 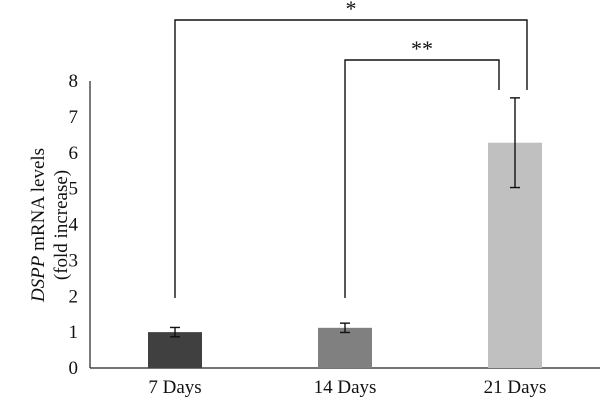 I want to click on y-axis-label-line2: (fold increase), so click(x=61, y=225).